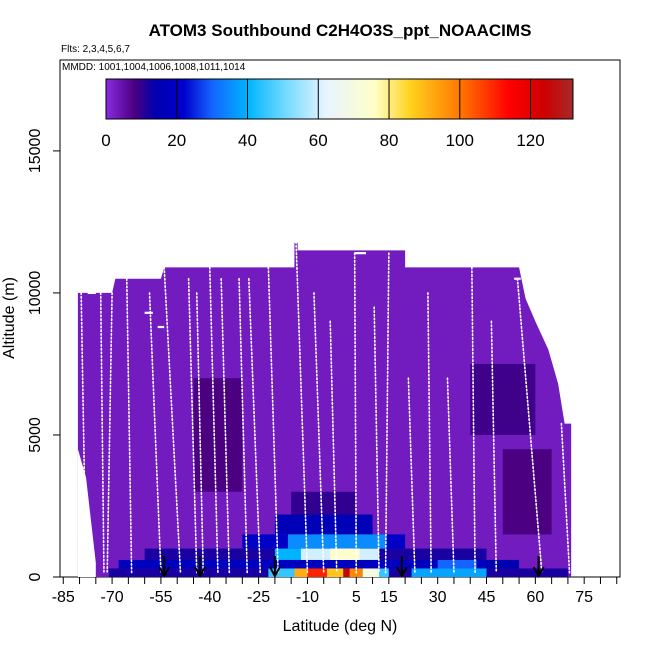 The height and width of the screenshot is (650, 650). I want to click on colorbar-tick-label: 120, so click(530, 140).